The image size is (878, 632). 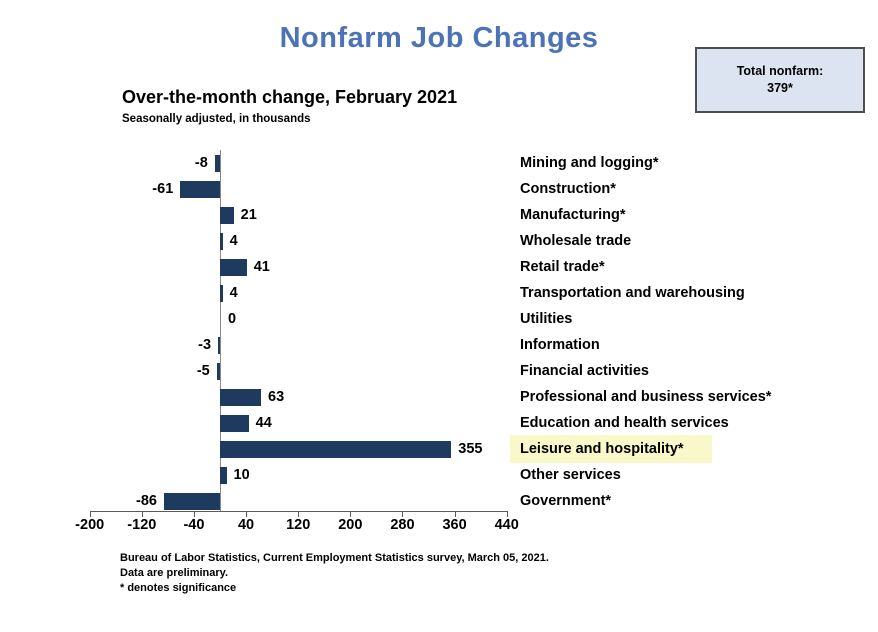 What do you see at coordinates (584, 371) in the screenshot?
I see `category-label: Financial activities` at bounding box center [584, 371].